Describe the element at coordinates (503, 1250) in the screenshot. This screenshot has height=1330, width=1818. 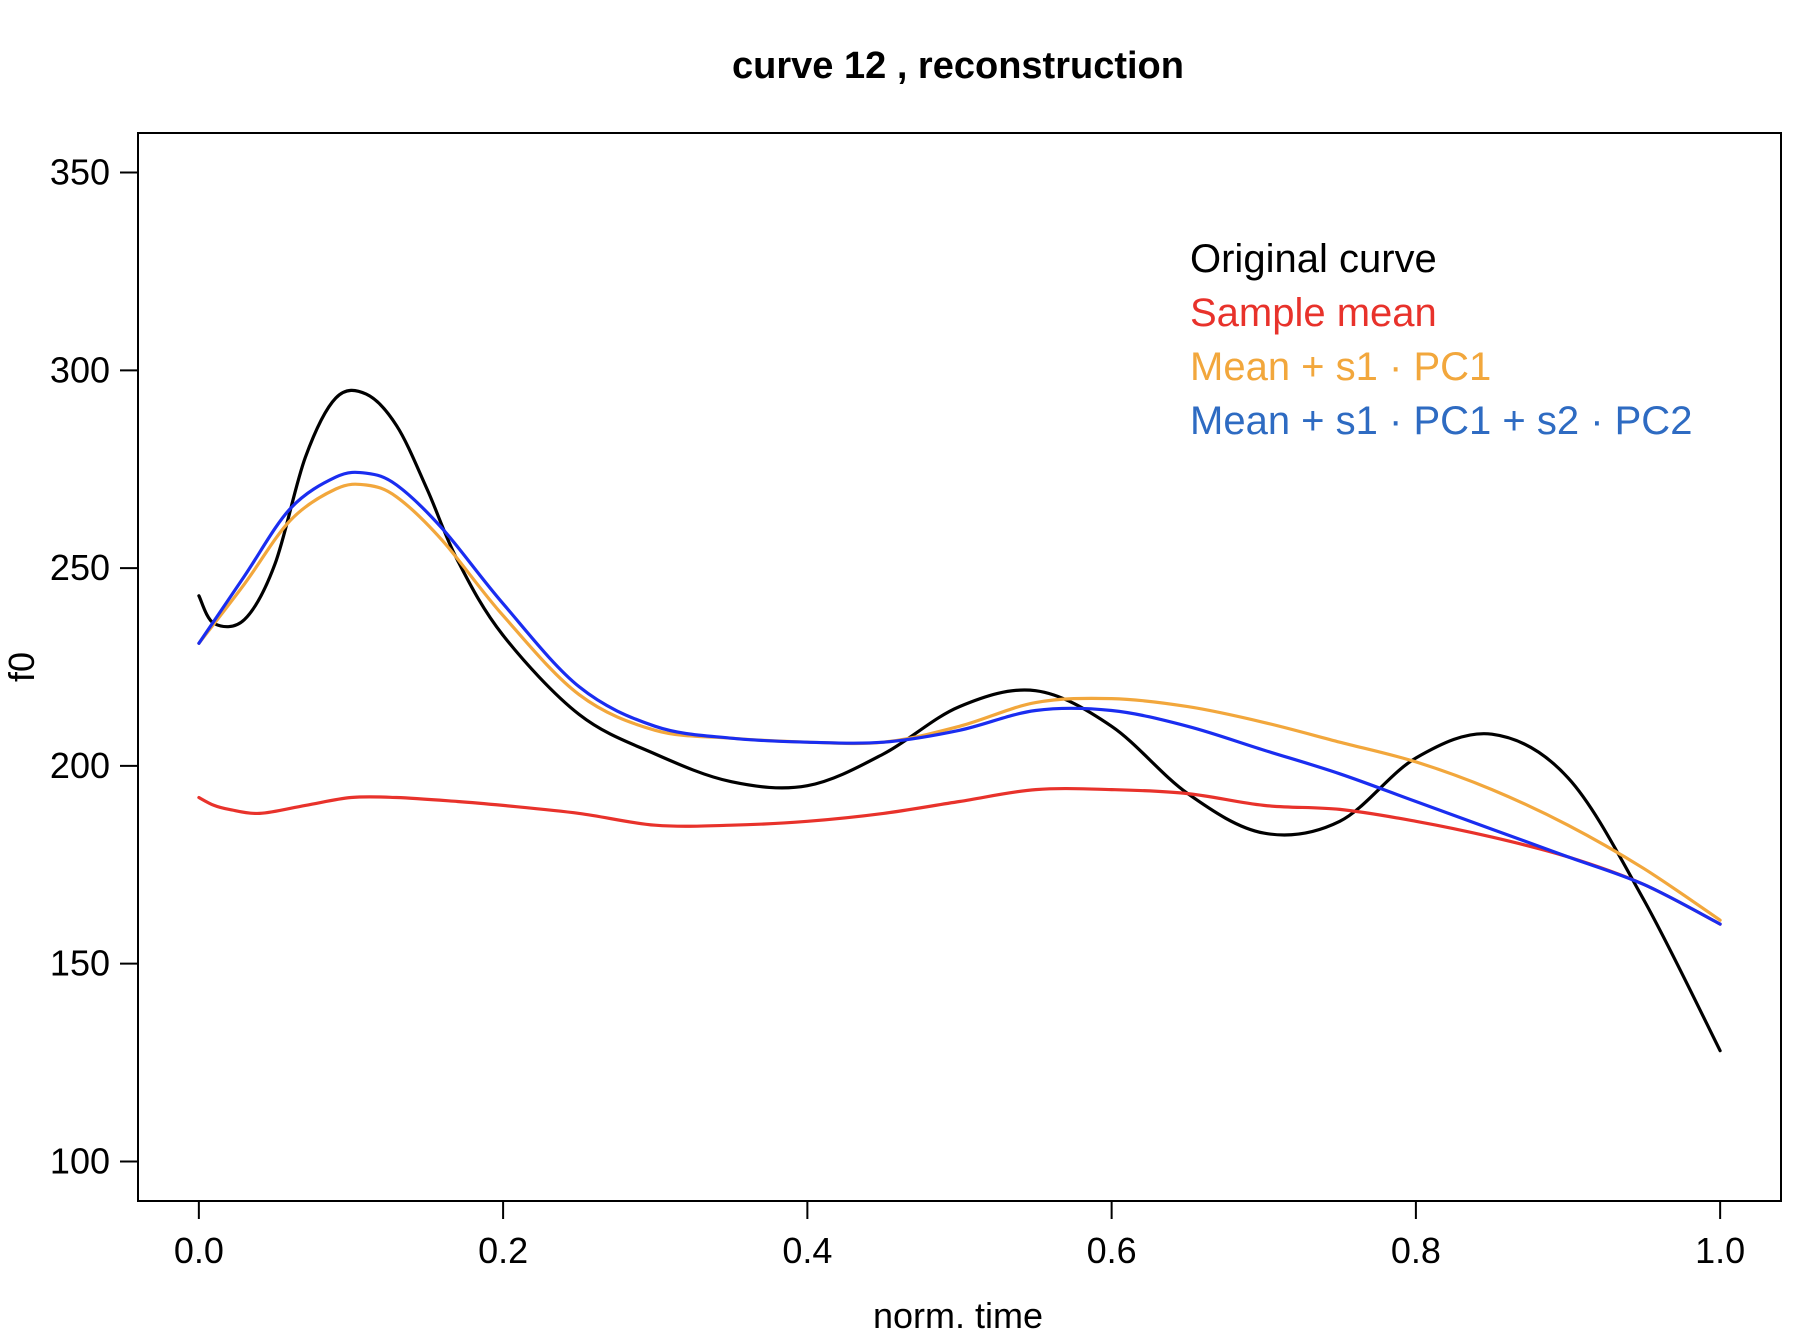
I see `x-tick-label: 0.2` at that location.